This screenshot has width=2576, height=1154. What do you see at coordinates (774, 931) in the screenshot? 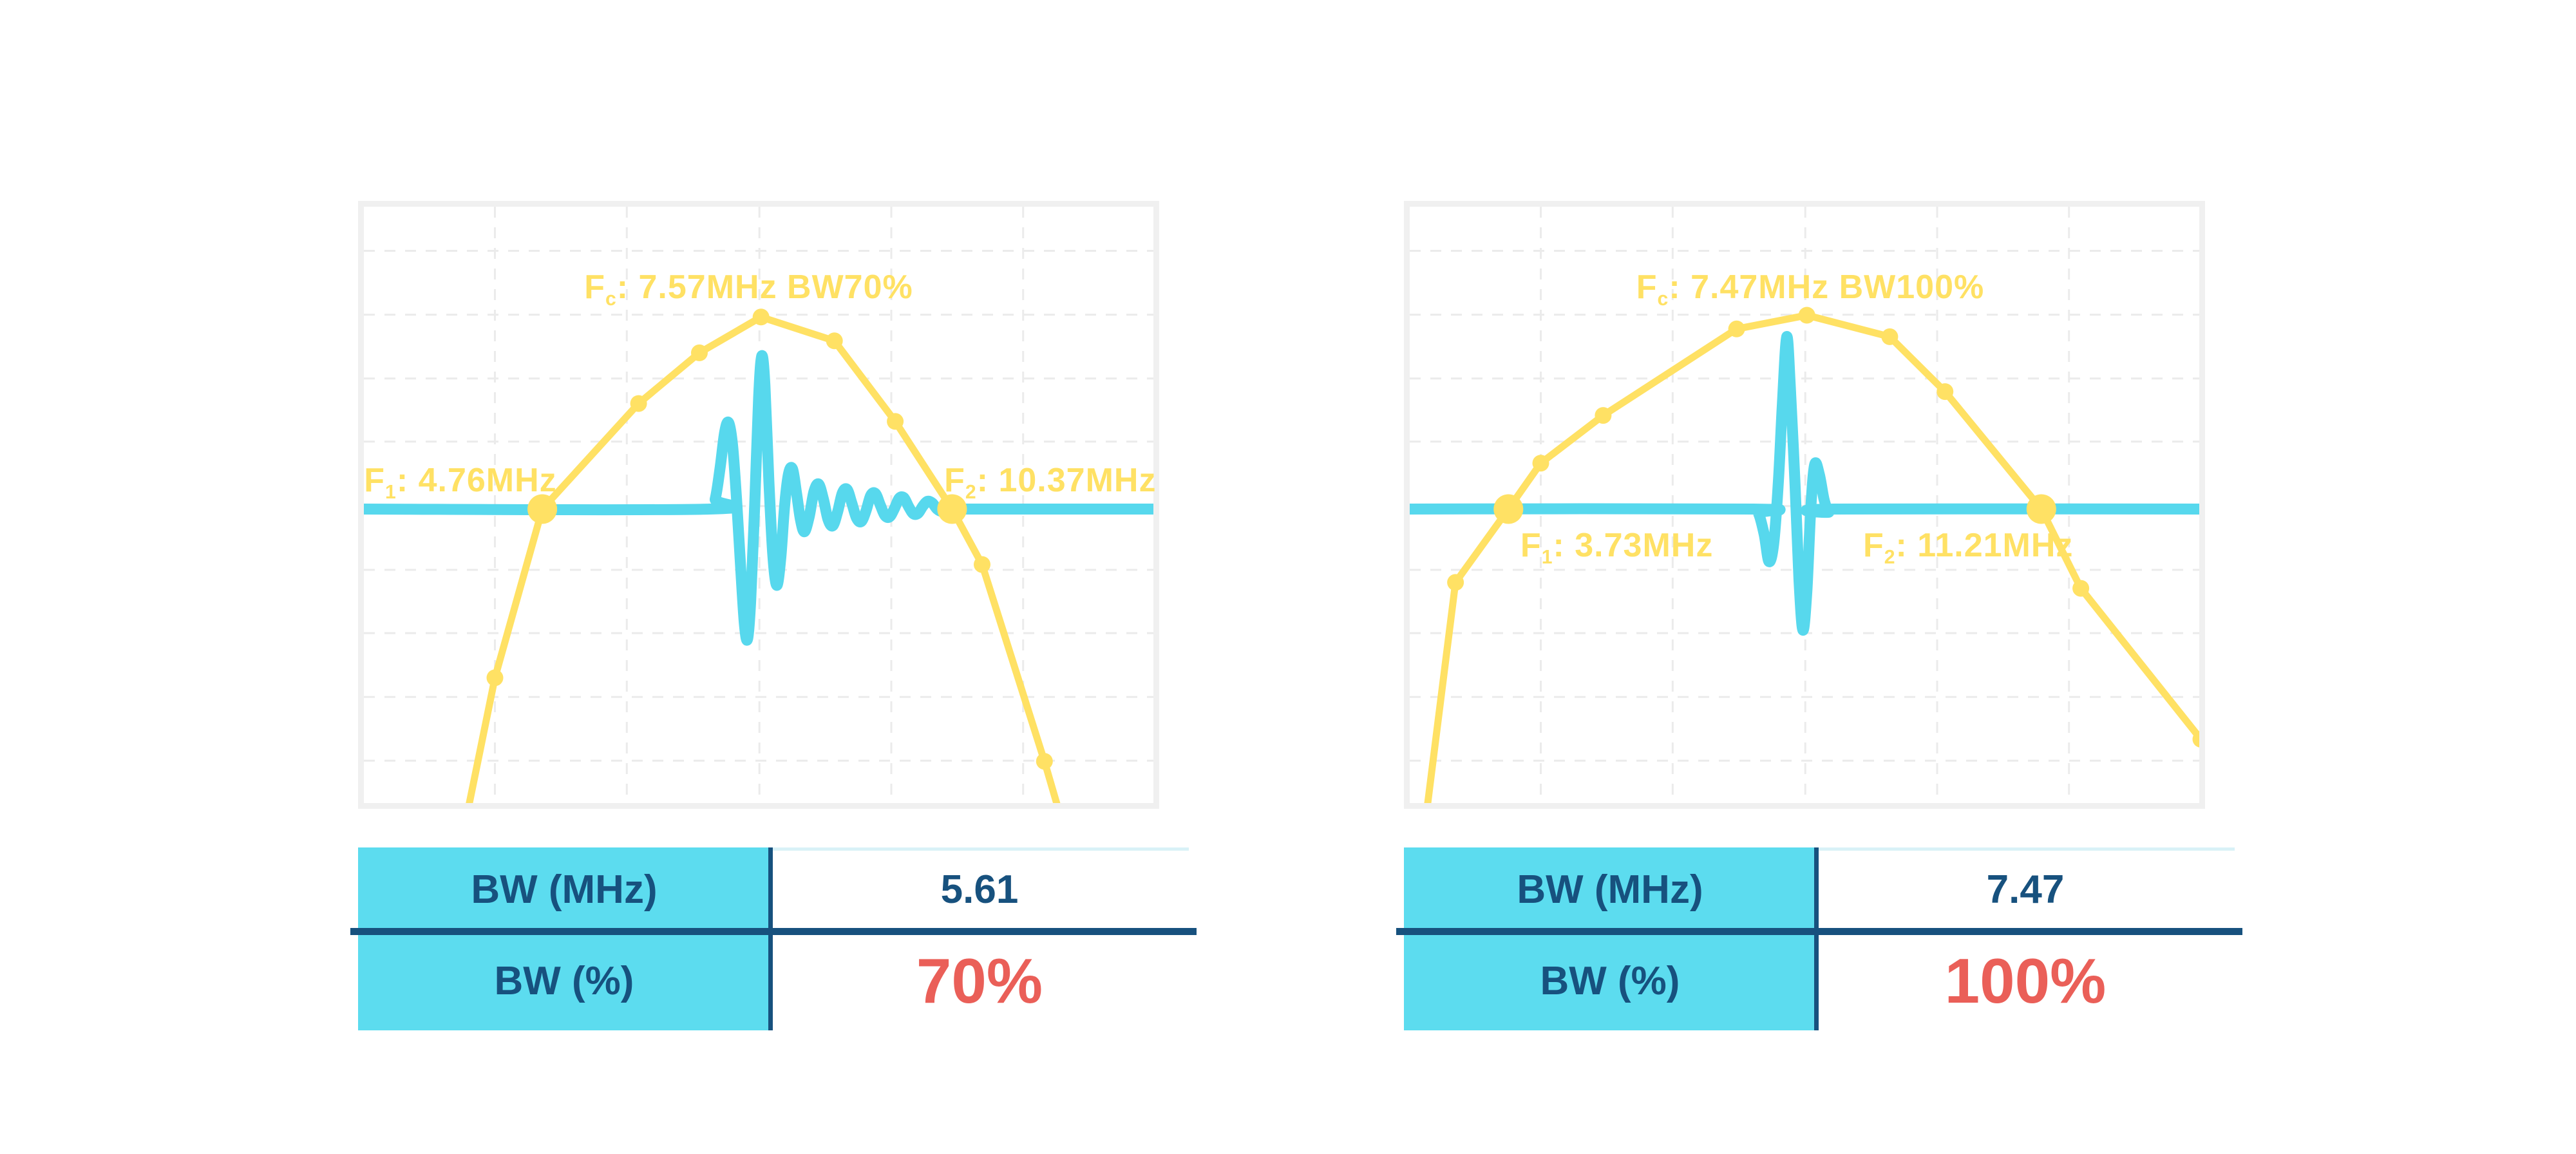
I see `table-row-divider-left` at bounding box center [774, 931].